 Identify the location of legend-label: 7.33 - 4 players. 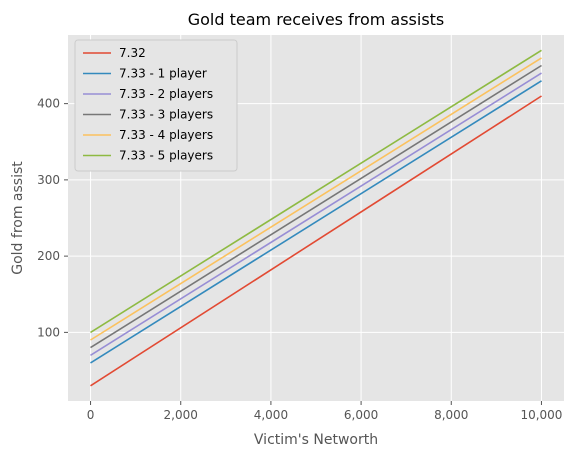
(166, 135).